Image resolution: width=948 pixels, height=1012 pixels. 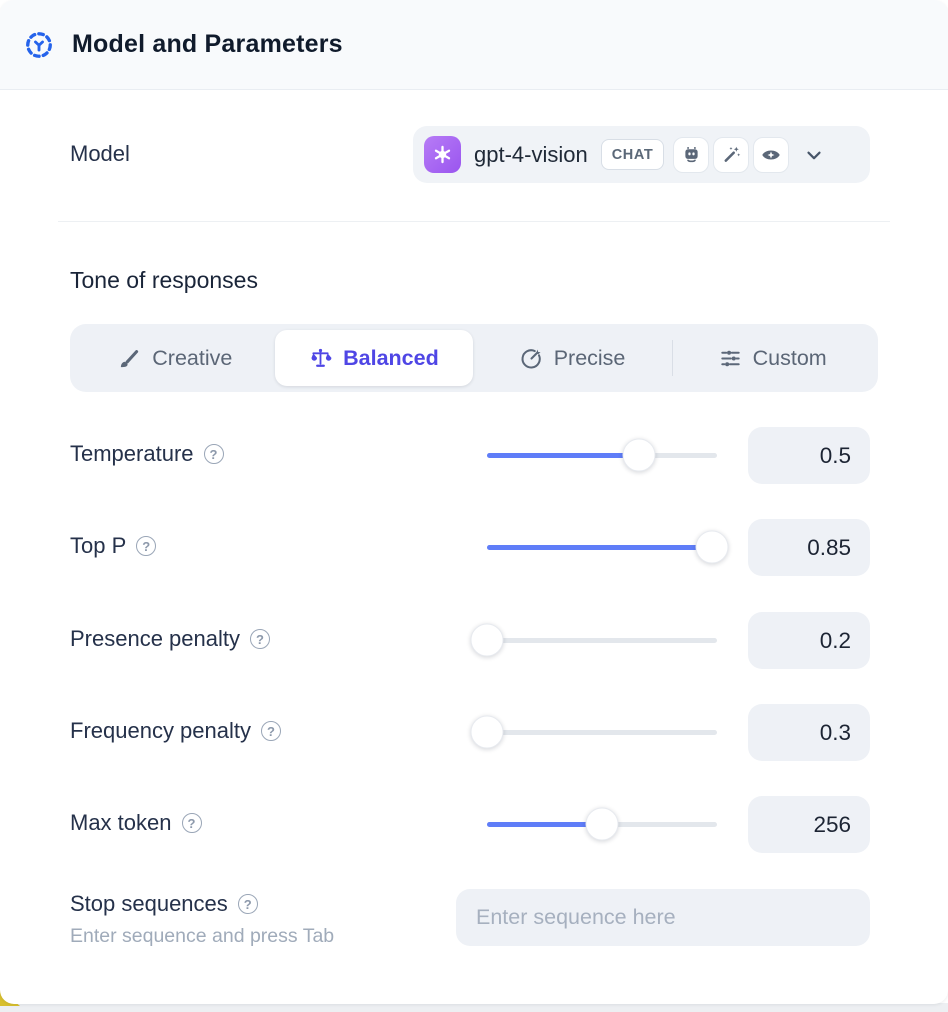 I want to click on max-token-slider, so click(x=602, y=824).